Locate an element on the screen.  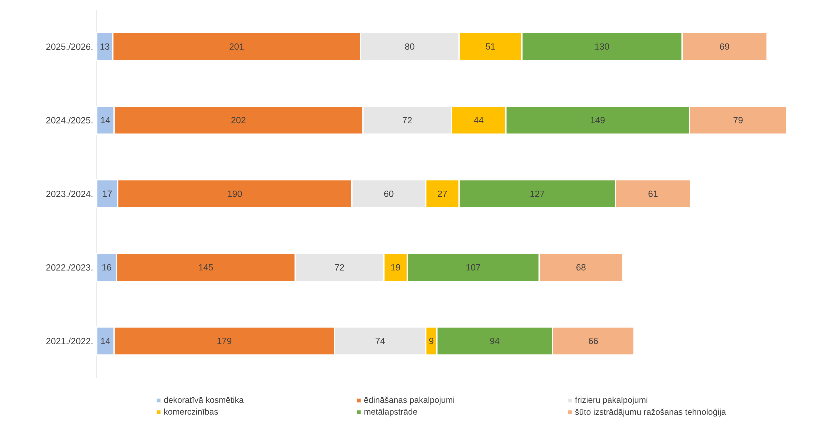
data-label: 17 is located at coordinates (107, 194).